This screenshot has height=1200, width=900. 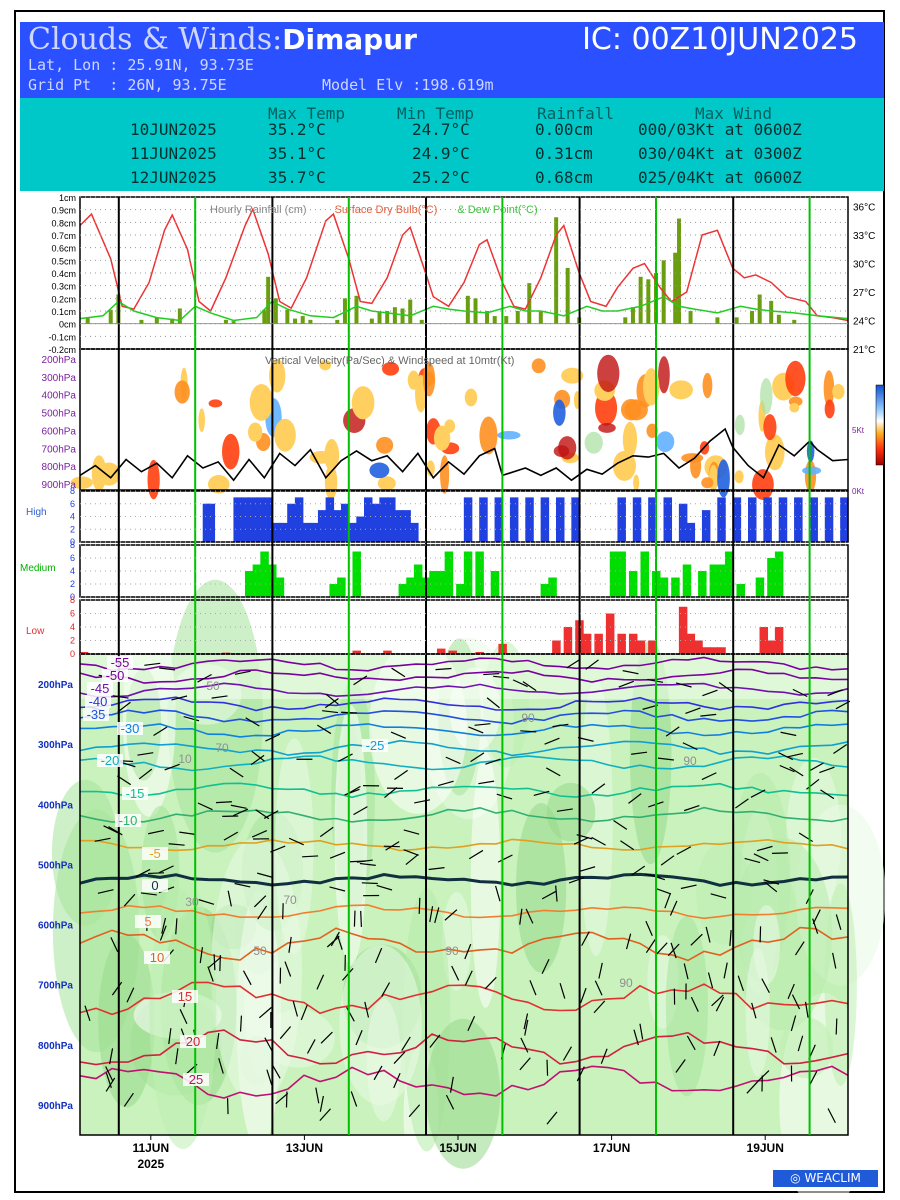 What do you see at coordinates (297, 153) in the screenshot?
I see `row-max-temp: 35.1°C` at bounding box center [297, 153].